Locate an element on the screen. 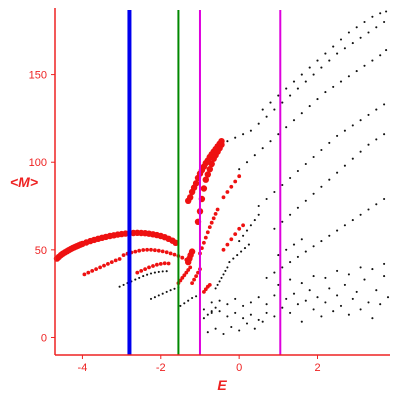 This screenshot has height=400, width=400. y-axis-label: <M> is located at coordinates (24, 182).